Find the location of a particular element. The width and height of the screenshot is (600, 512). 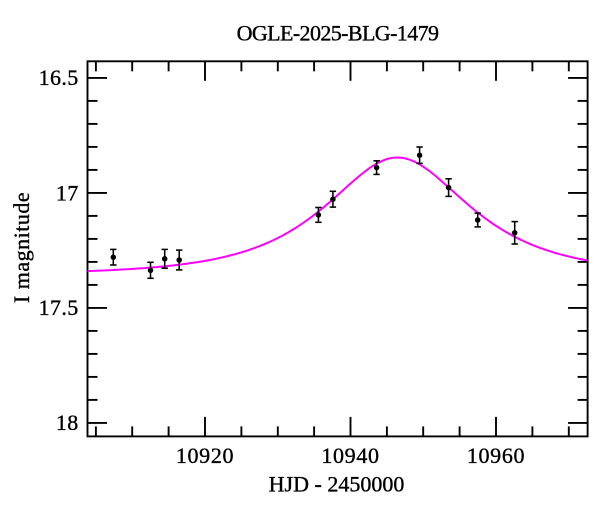

svg-text: 10920 is located at coordinates (205, 455).